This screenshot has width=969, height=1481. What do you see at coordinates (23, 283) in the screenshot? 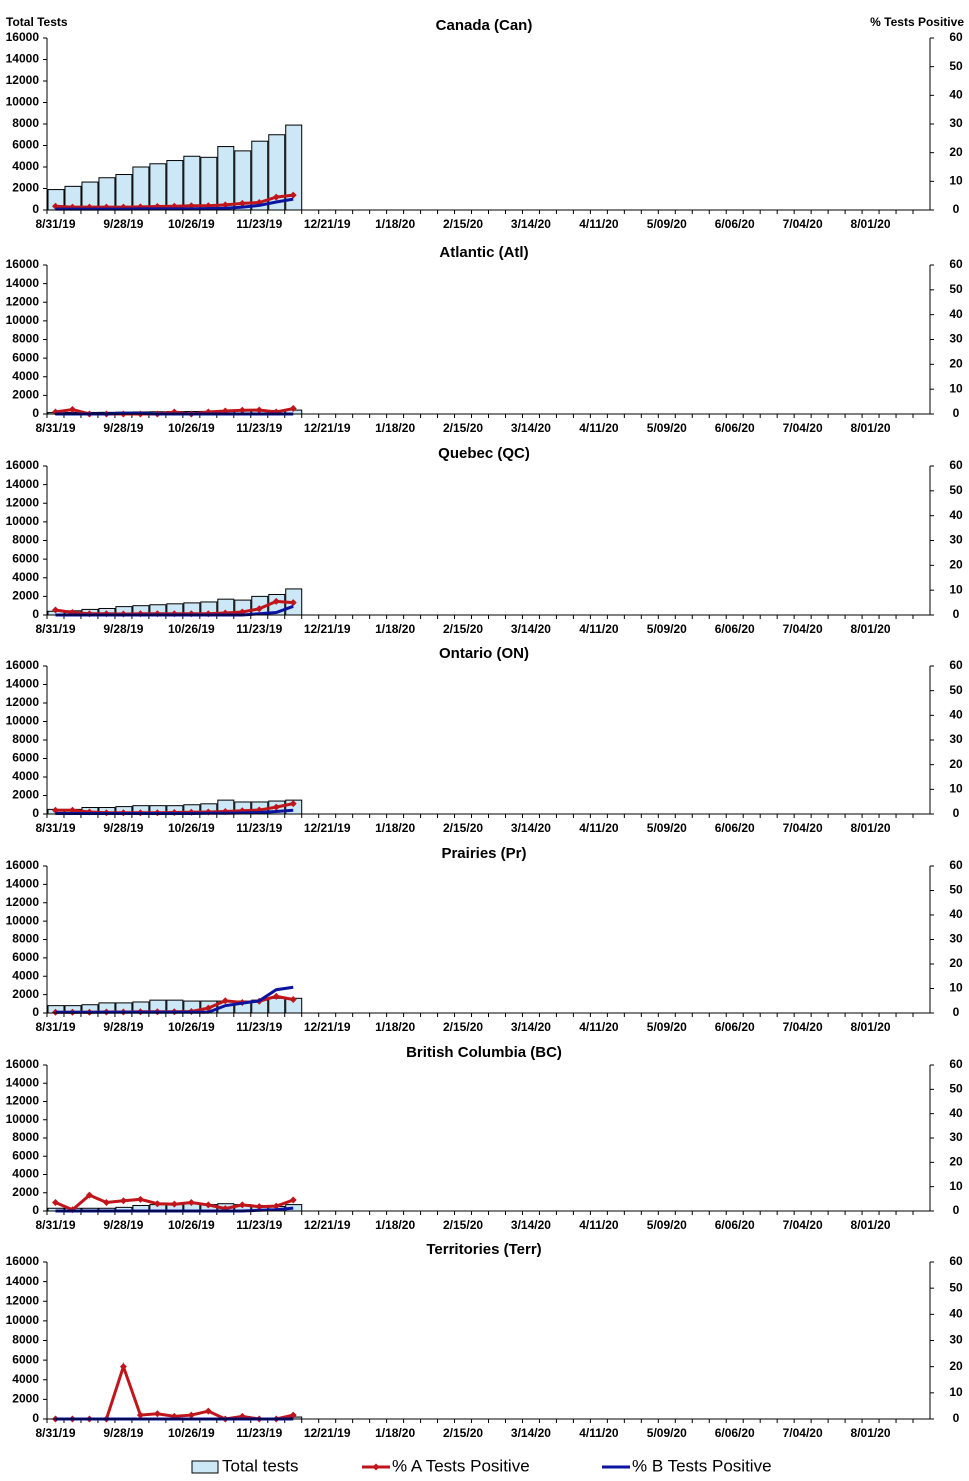
I see `y-tick-label: 14000` at bounding box center [23, 283].